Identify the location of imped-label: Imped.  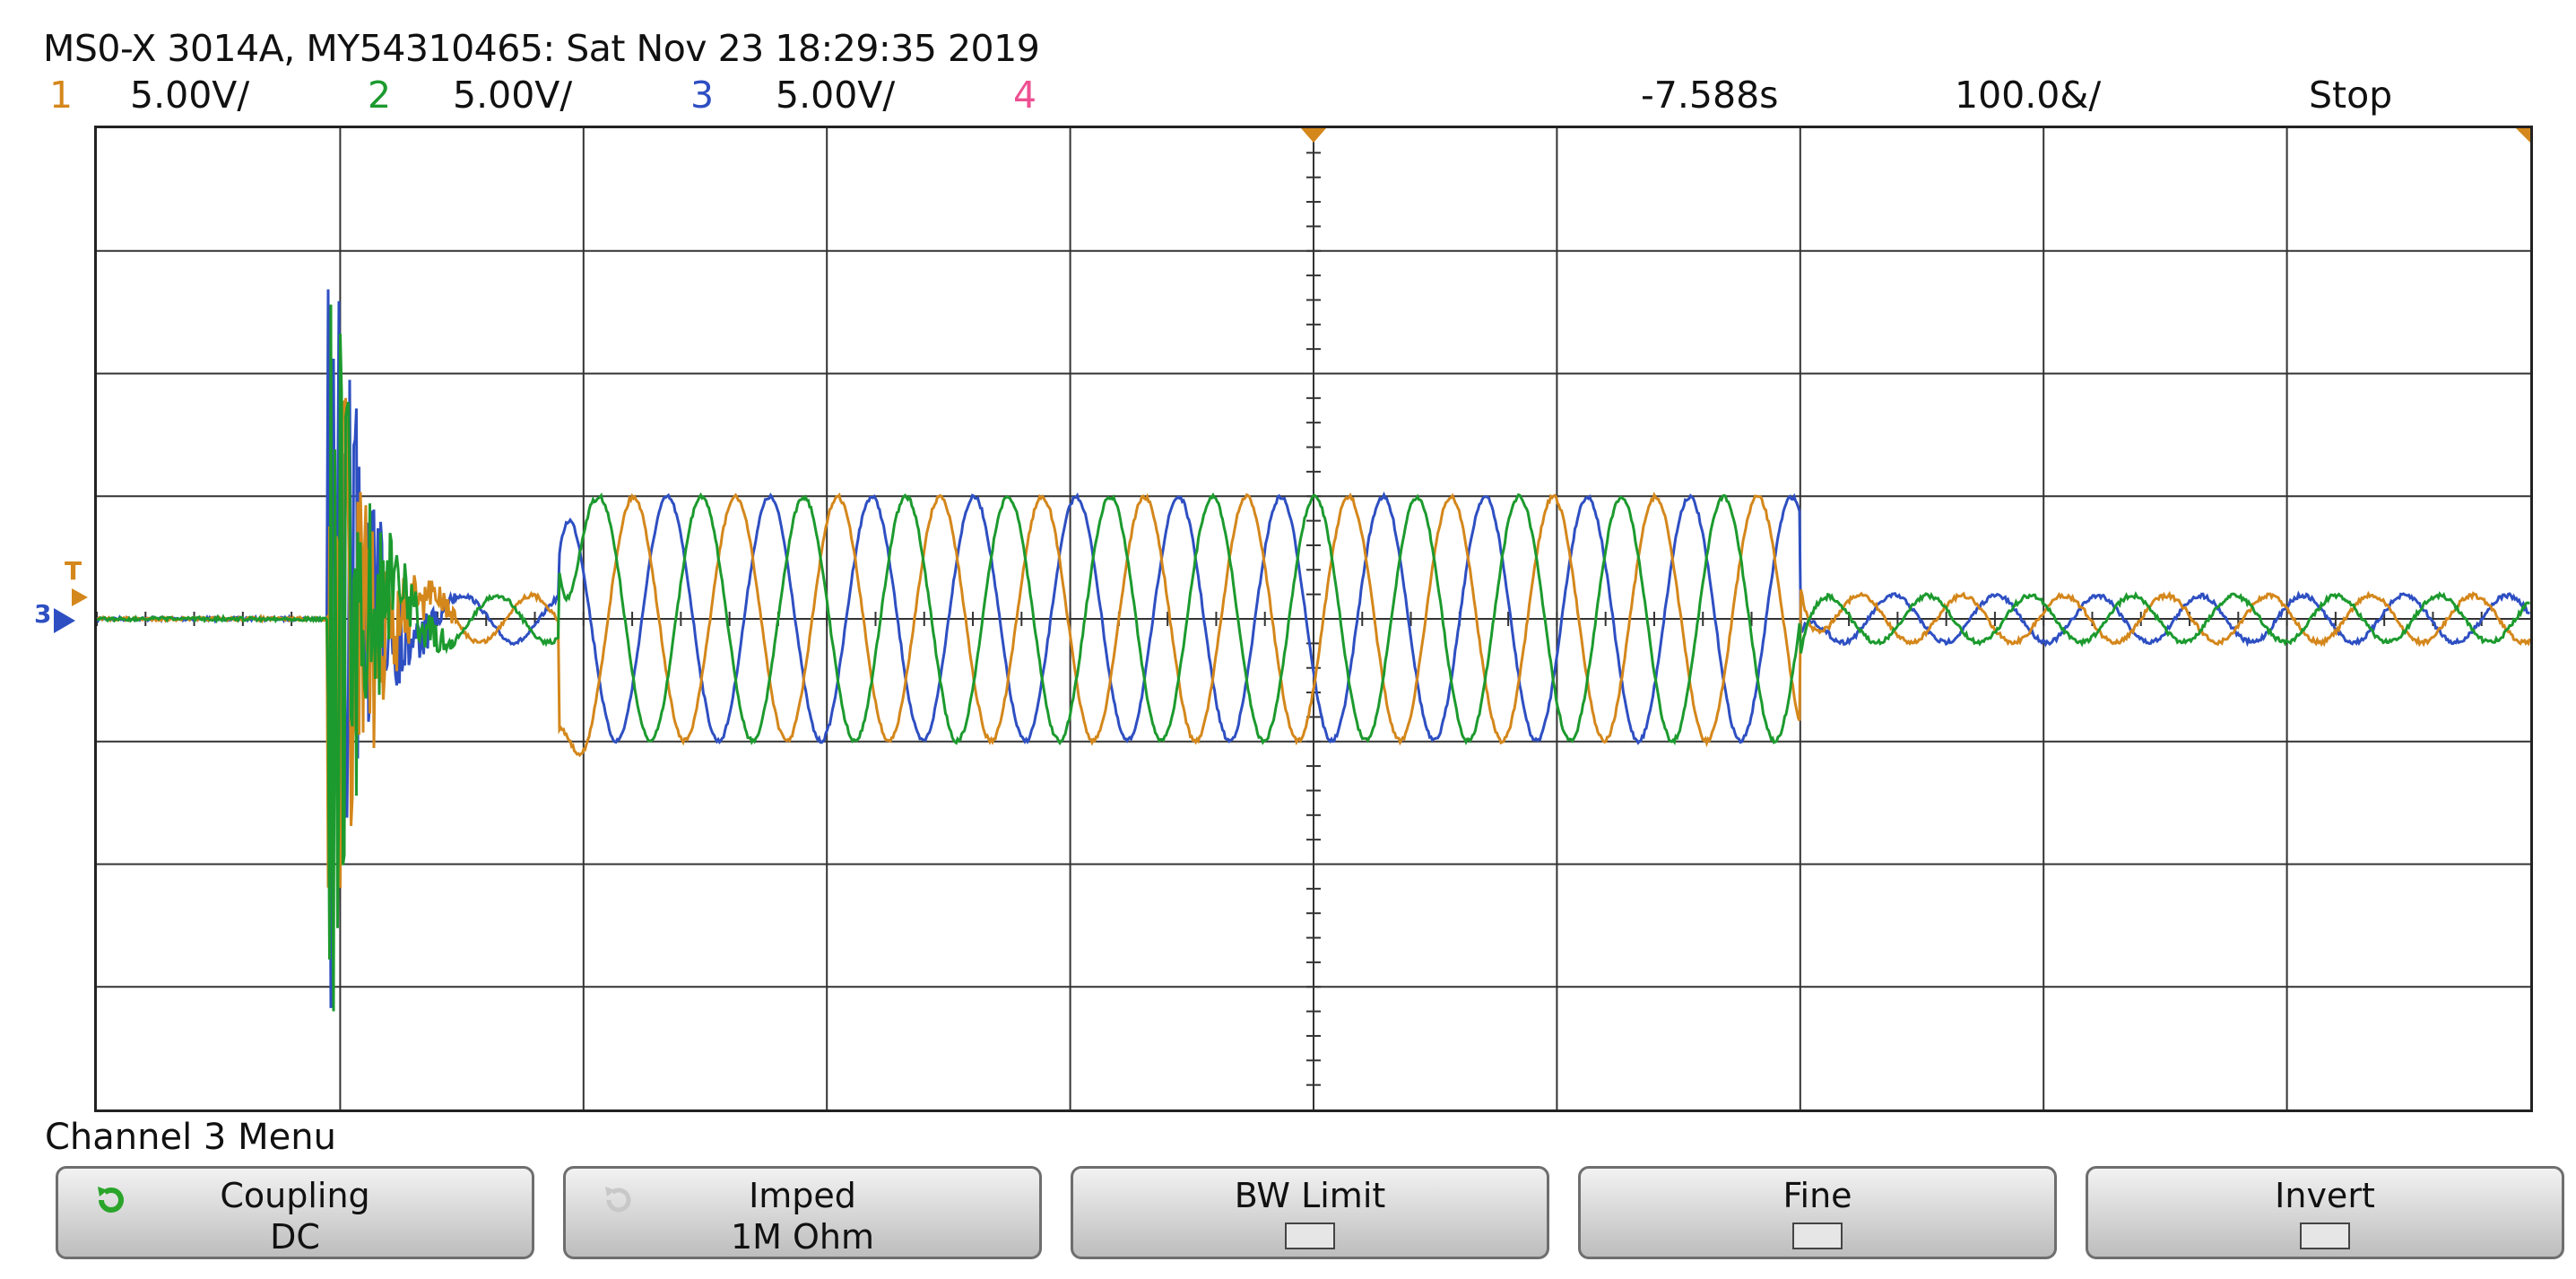
(802, 1195).